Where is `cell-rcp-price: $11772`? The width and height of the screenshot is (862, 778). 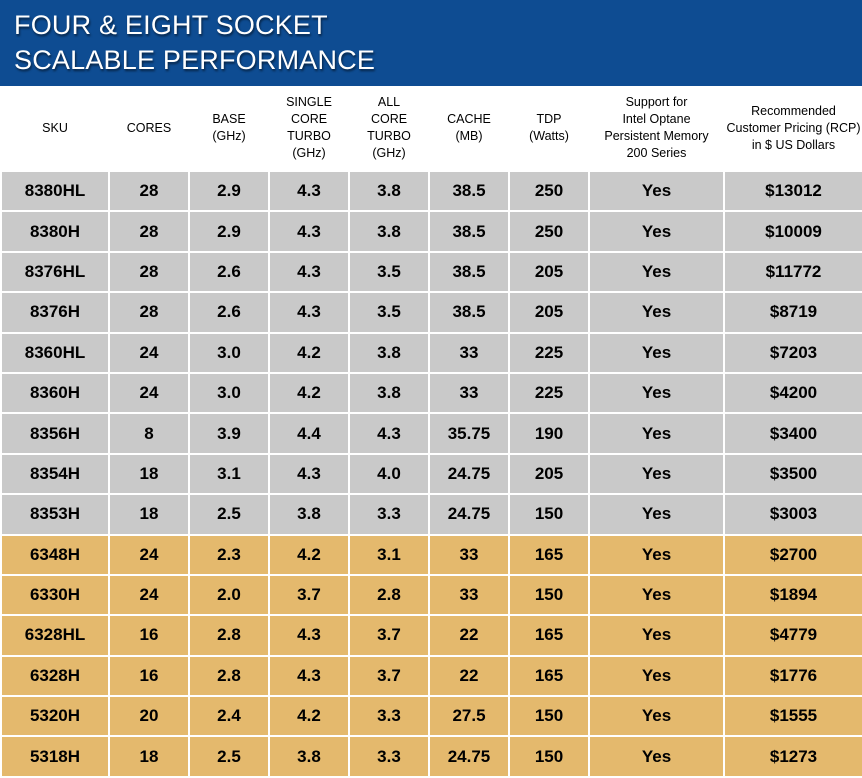
cell-rcp-price: $11772 is located at coordinates (792, 272).